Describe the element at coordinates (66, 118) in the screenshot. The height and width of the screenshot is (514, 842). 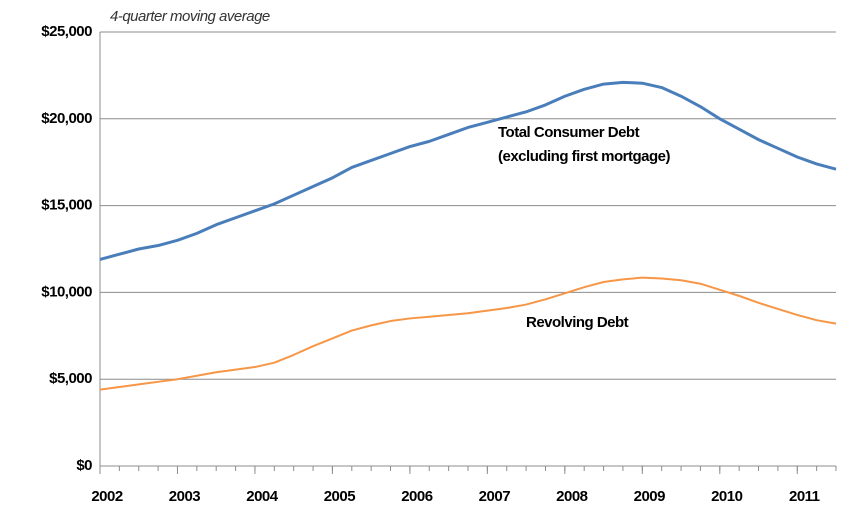
I see `y-tick-label: $20,000` at that location.